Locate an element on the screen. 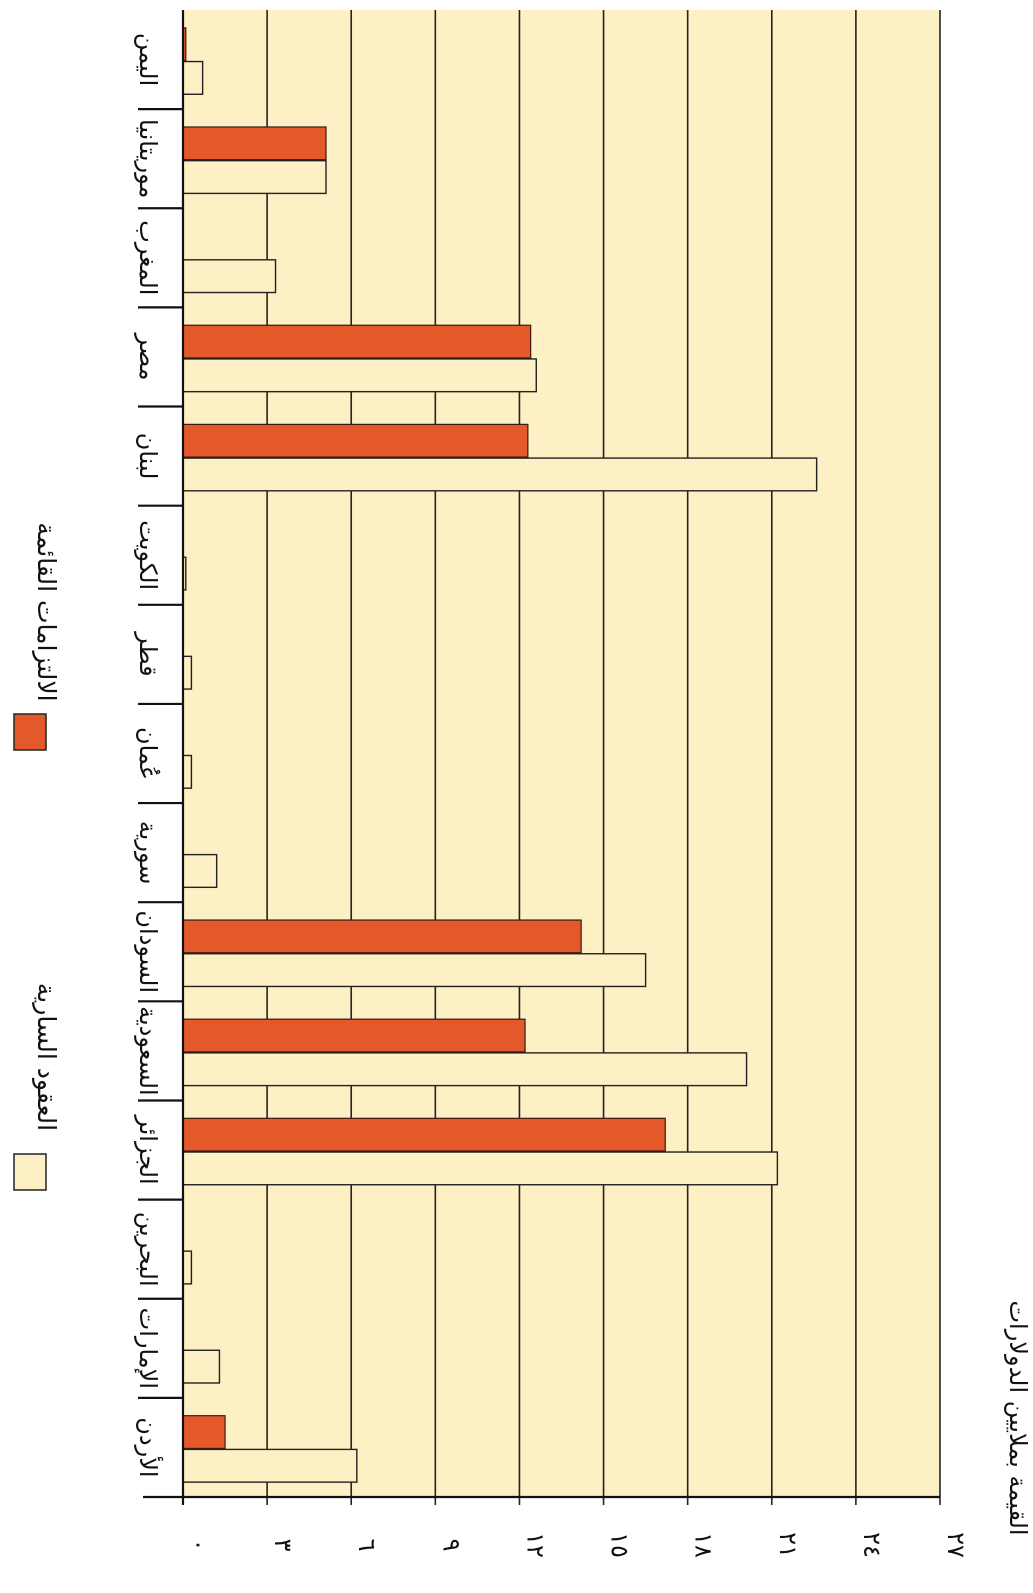 The height and width of the screenshot is (1593, 1033). tick-label: ٢٤ is located at coordinates (872, 1545).